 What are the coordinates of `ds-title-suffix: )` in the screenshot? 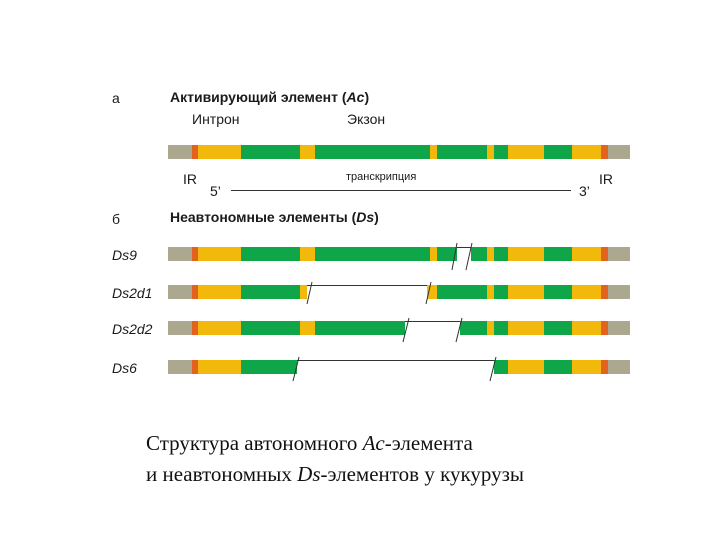 It's located at (376, 217).